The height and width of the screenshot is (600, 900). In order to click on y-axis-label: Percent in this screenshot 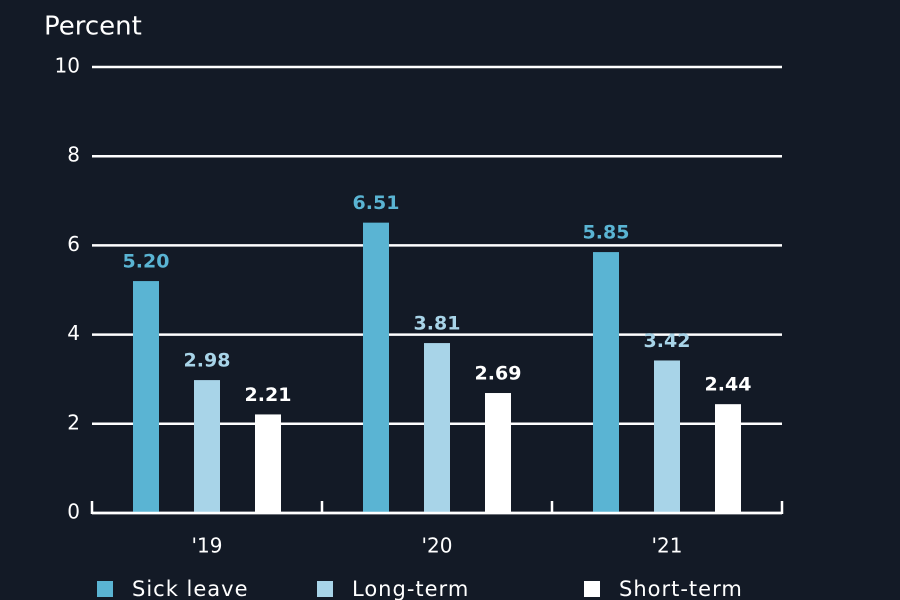, I will do `click(93, 27)`.